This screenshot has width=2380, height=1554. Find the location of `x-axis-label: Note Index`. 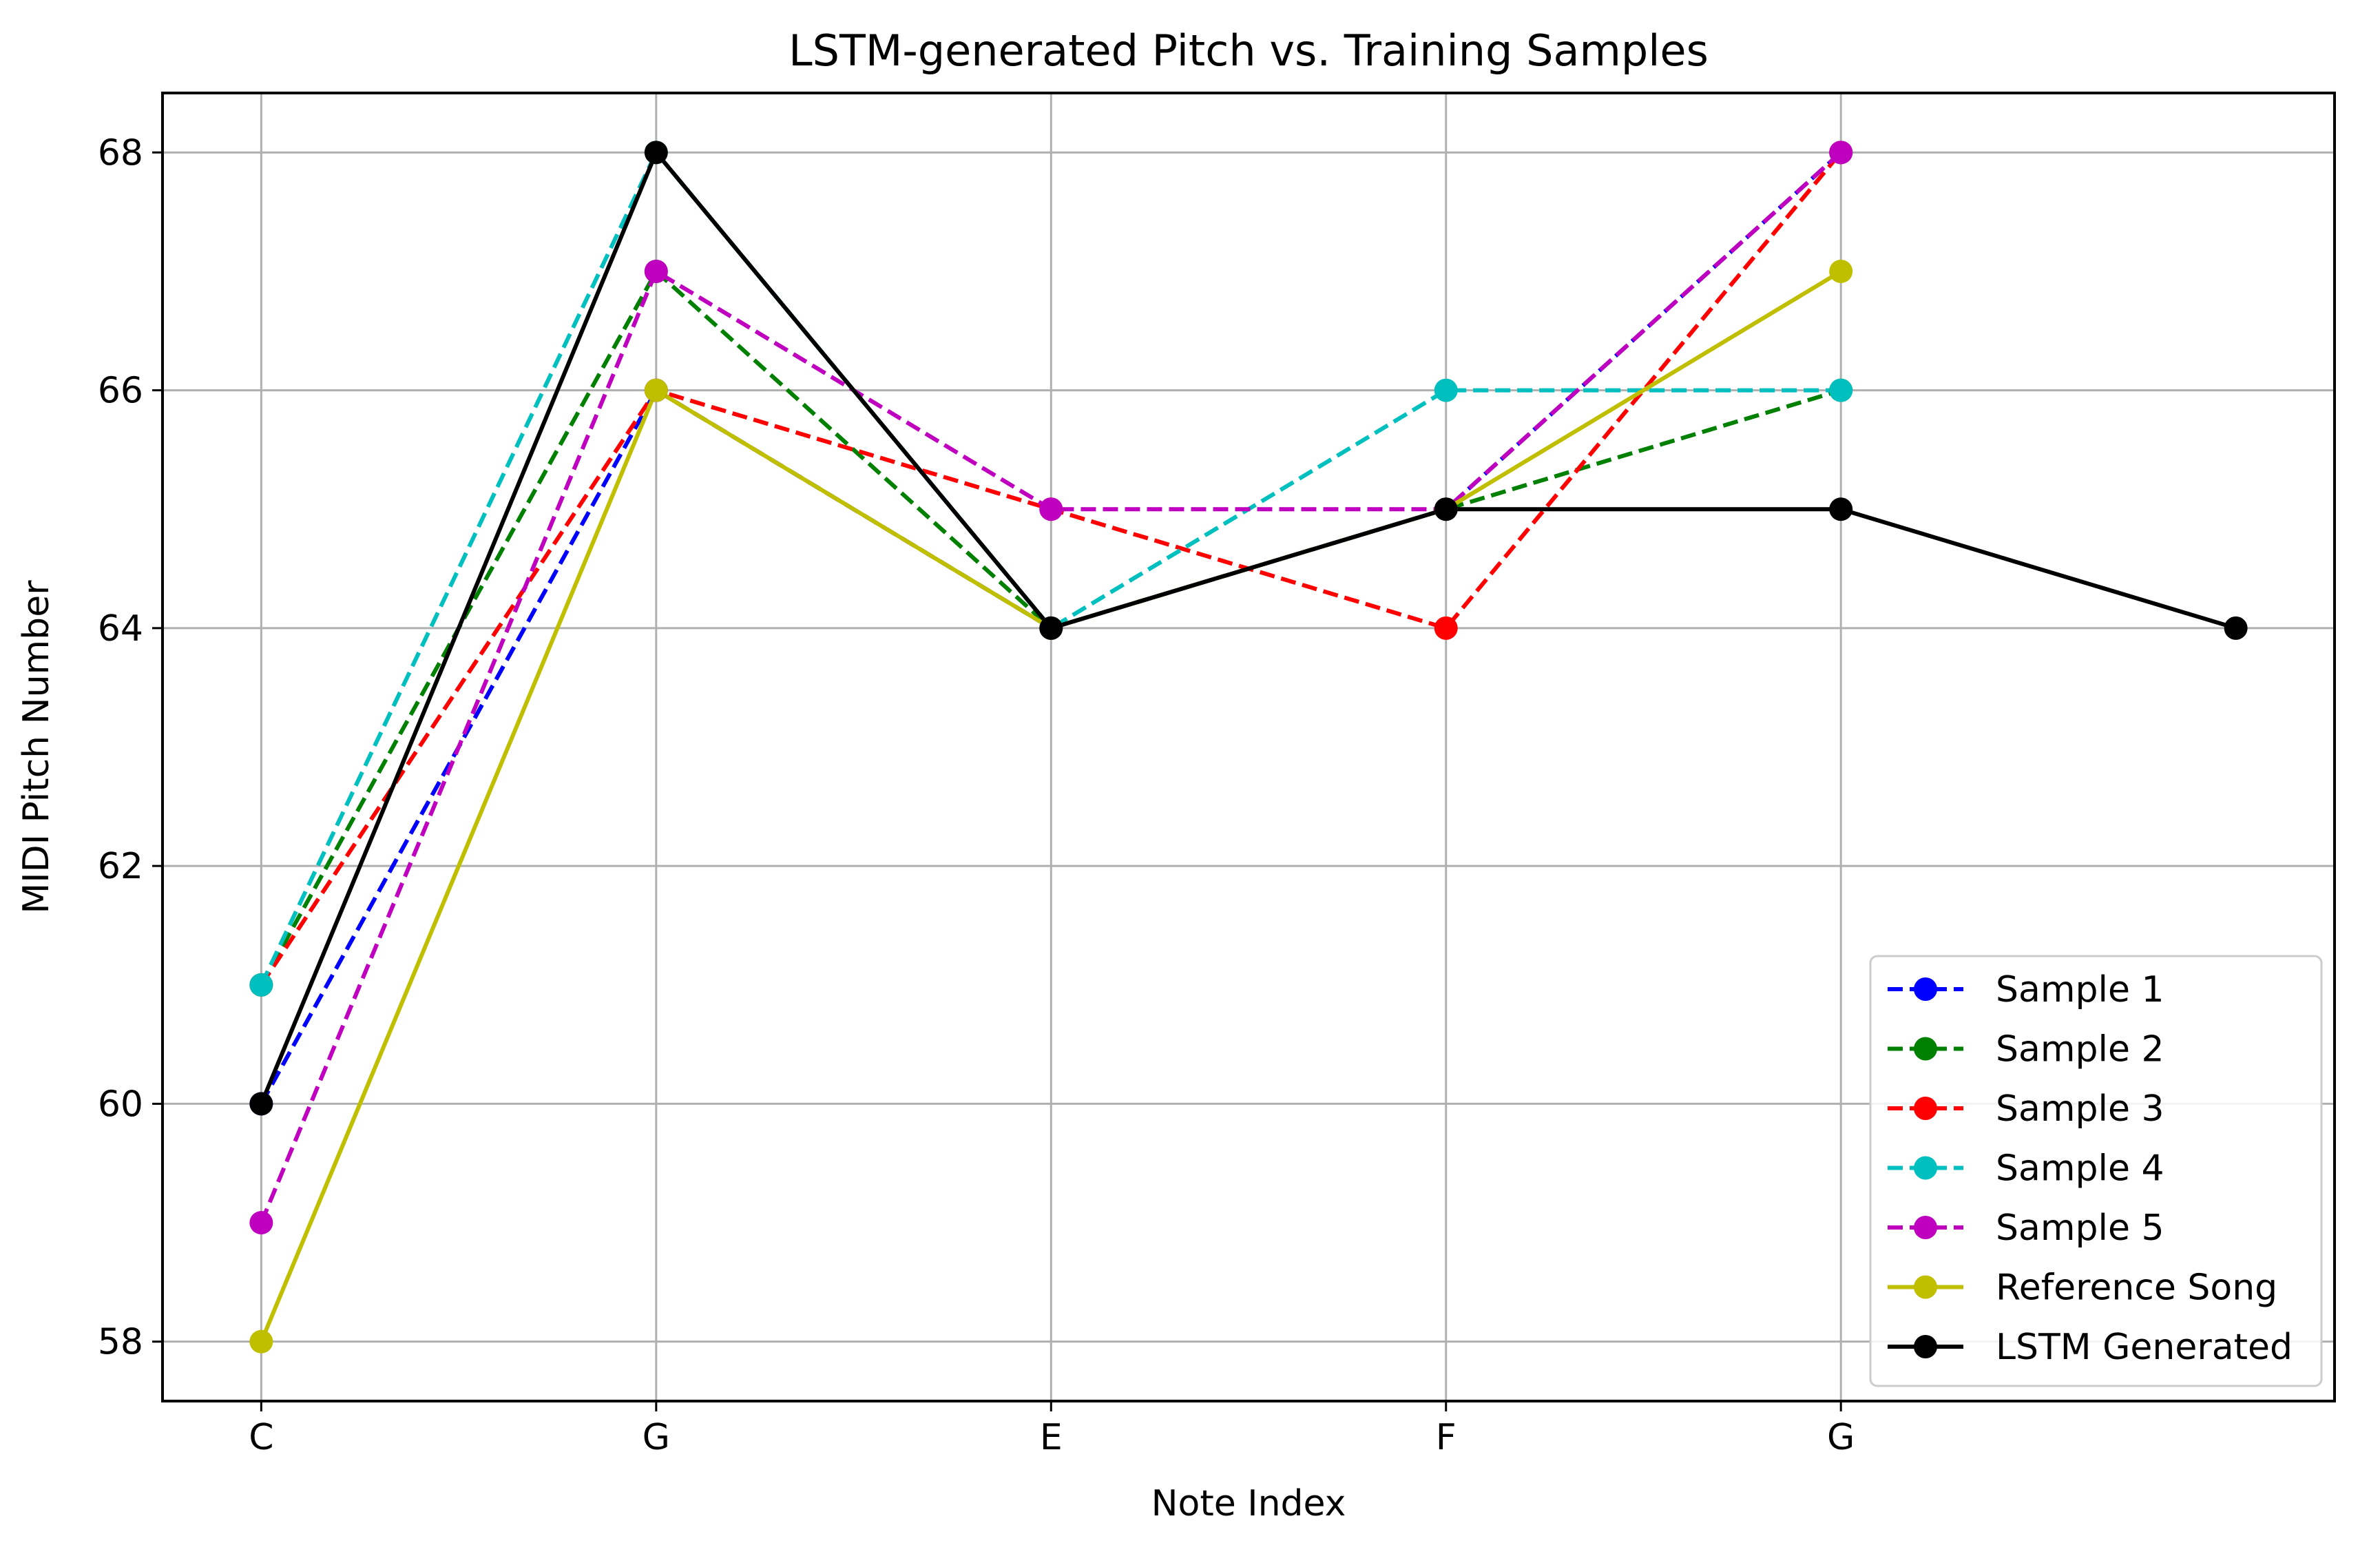

x-axis-label: Note Index is located at coordinates (1248, 1503).